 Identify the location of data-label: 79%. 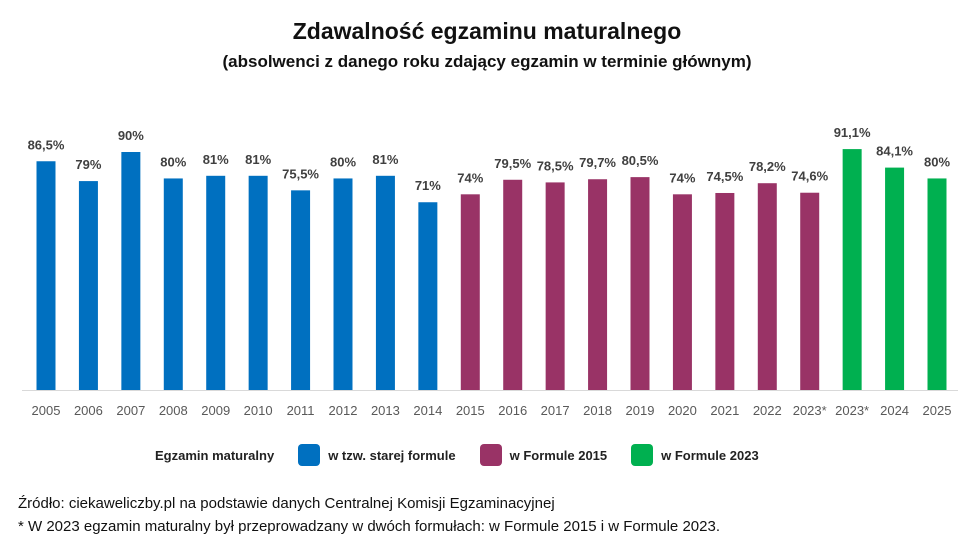
(88, 164).